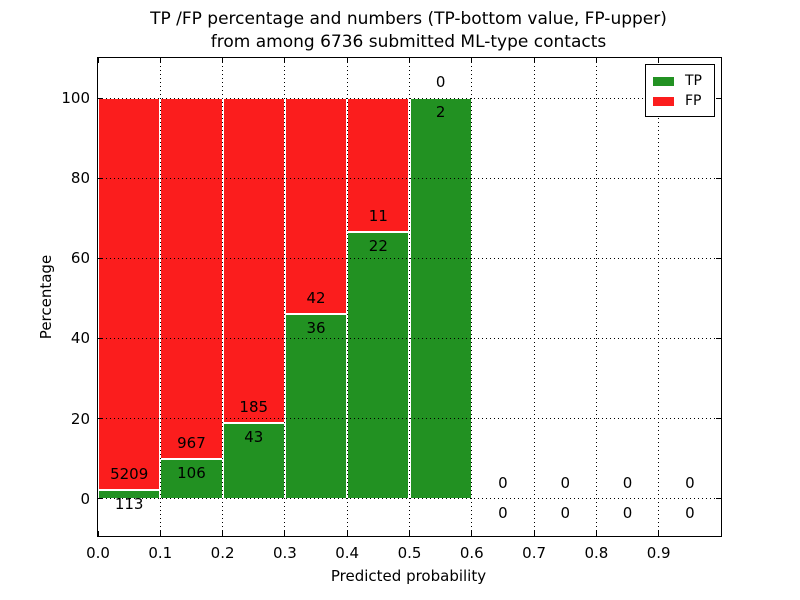  What do you see at coordinates (316, 297) in the screenshot?
I see `fp-count-label-3: 42` at bounding box center [316, 297].